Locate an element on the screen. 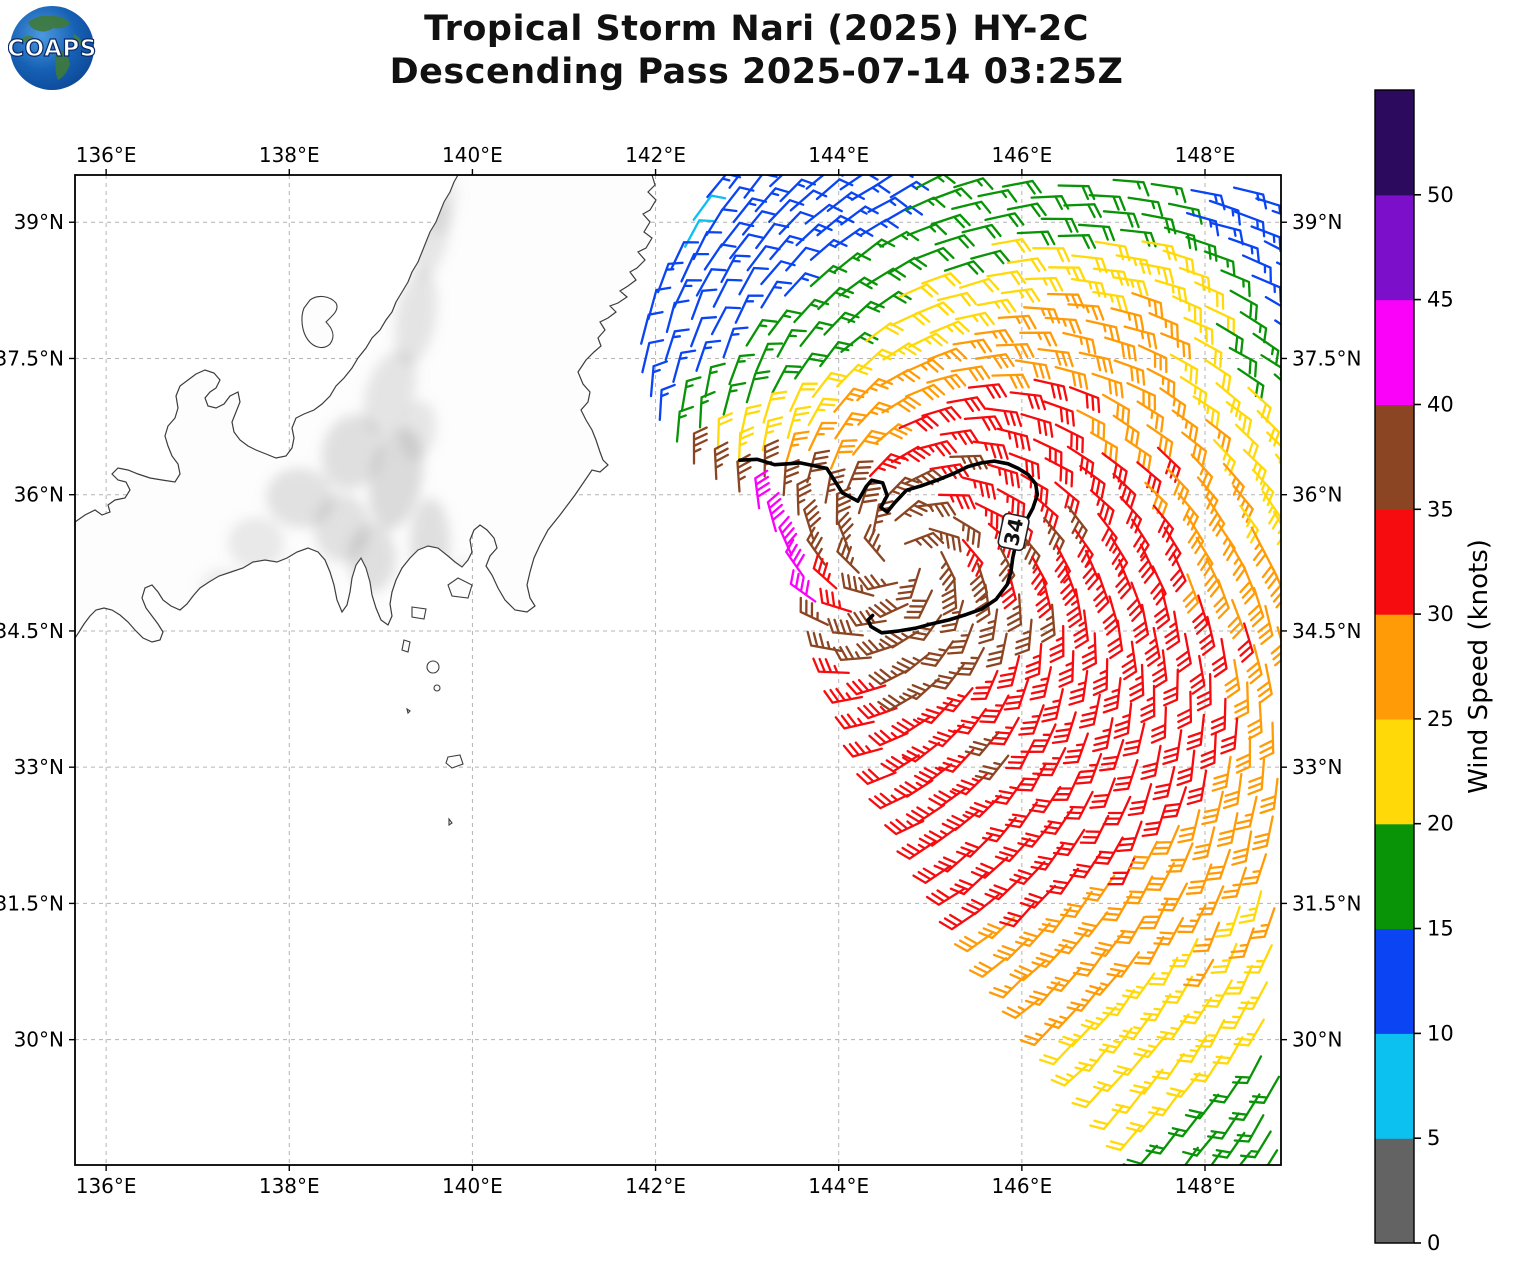 This screenshot has width=1513, height=1264. logo-text: COAPS is located at coordinates (52, 49).